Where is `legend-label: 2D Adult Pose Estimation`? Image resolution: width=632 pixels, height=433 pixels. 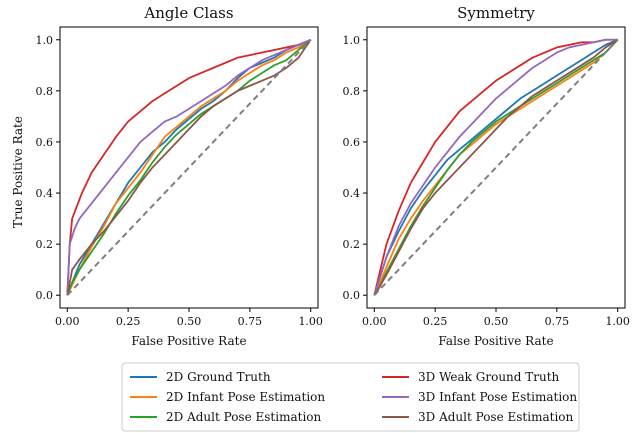 legend-label: 2D Adult Pose Estimation is located at coordinates (244, 417).